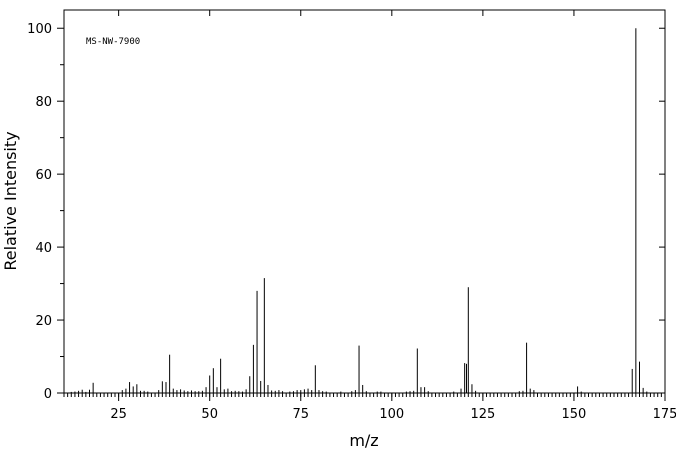 The width and height of the screenshot is (676, 455). Describe the element at coordinates (300, 414) in the screenshot. I see `x-tick-label: 75` at that location.